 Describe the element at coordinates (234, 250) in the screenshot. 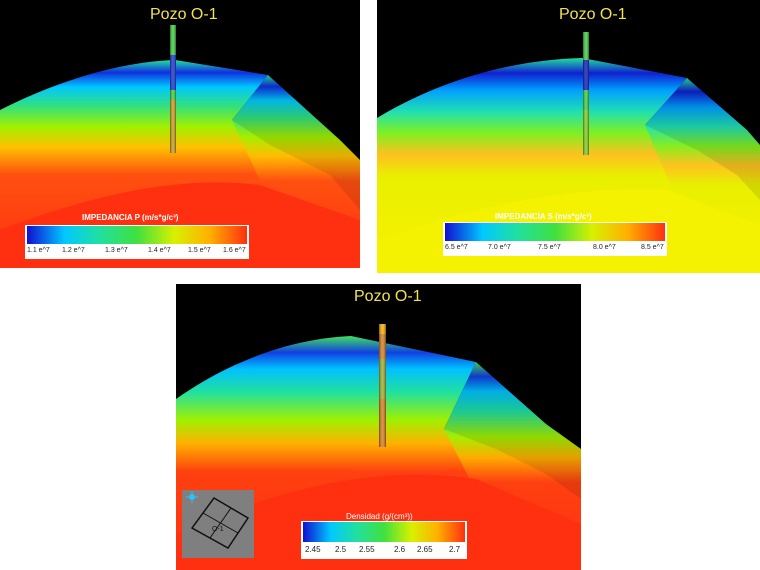

I see `colorbar-tick: 1.6 e^7` at that location.